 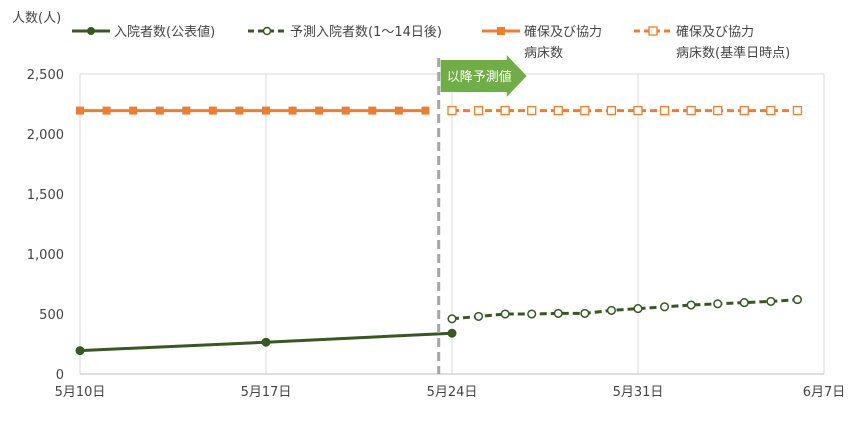 What do you see at coordinates (452, 392) in the screenshot?
I see `x-tick-label: 5月24日` at bounding box center [452, 392].